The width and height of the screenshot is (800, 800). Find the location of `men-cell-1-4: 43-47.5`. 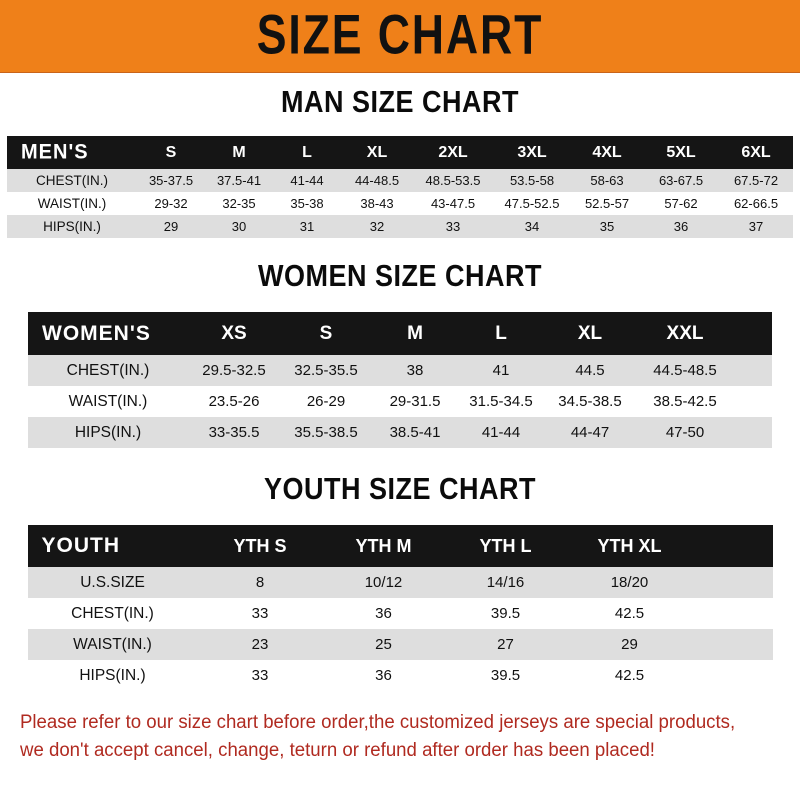

men-cell-1-4: 43-47.5 is located at coordinates (453, 203).